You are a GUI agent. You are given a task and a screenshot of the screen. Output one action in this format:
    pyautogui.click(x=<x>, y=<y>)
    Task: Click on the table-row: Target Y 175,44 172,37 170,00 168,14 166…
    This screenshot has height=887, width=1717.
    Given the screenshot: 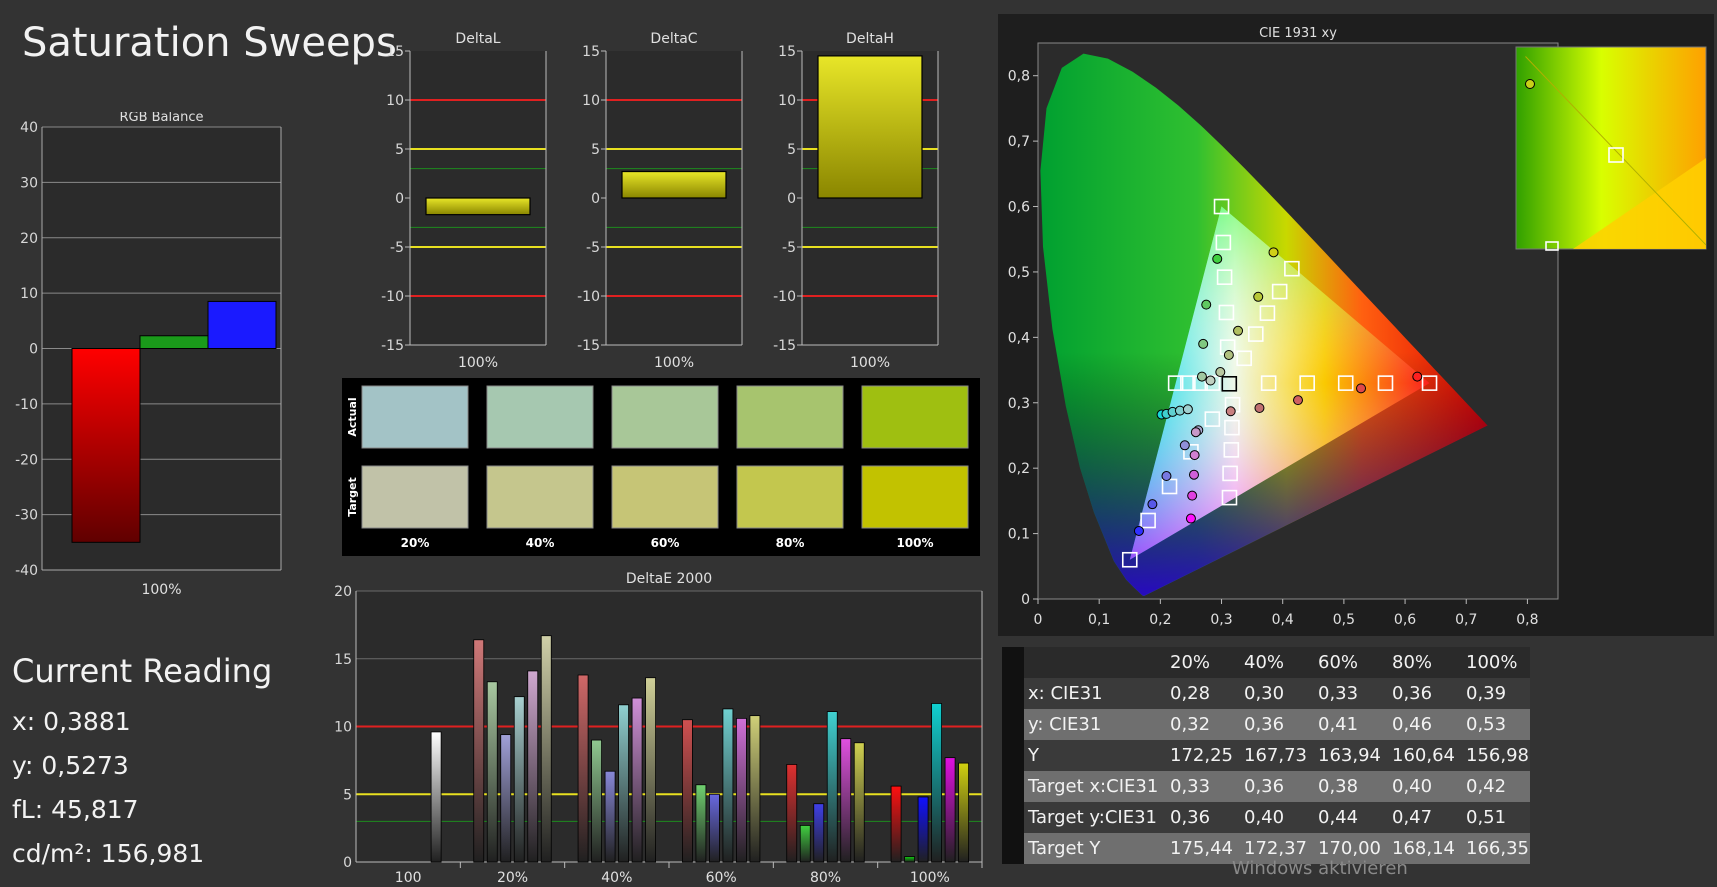 What is the action you would take?
    pyautogui.click(x=1266, y=848)
    